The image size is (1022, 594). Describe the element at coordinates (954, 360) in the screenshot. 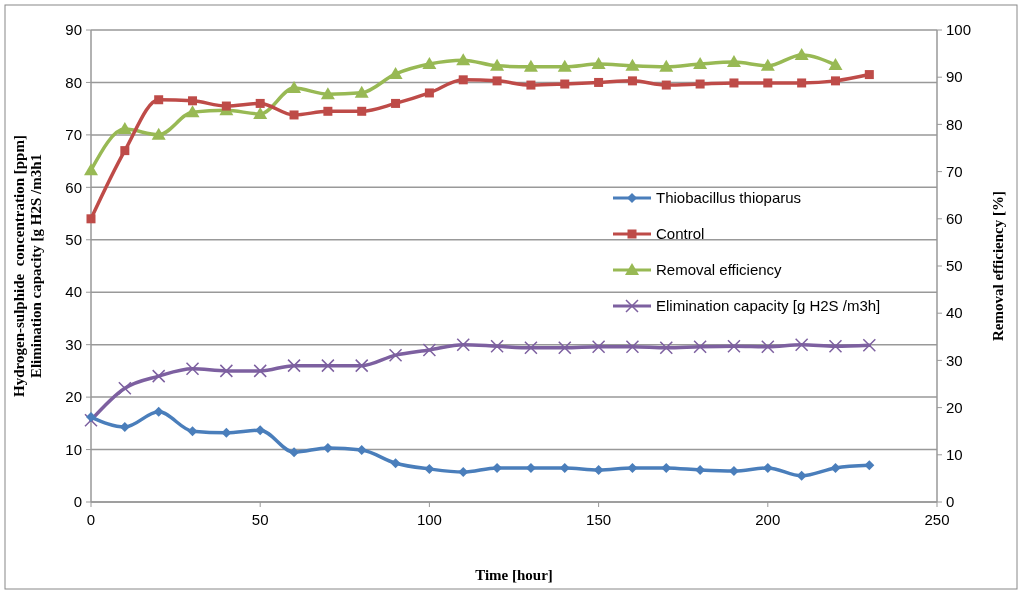

I see `y2-tick-label: 30` at that location.